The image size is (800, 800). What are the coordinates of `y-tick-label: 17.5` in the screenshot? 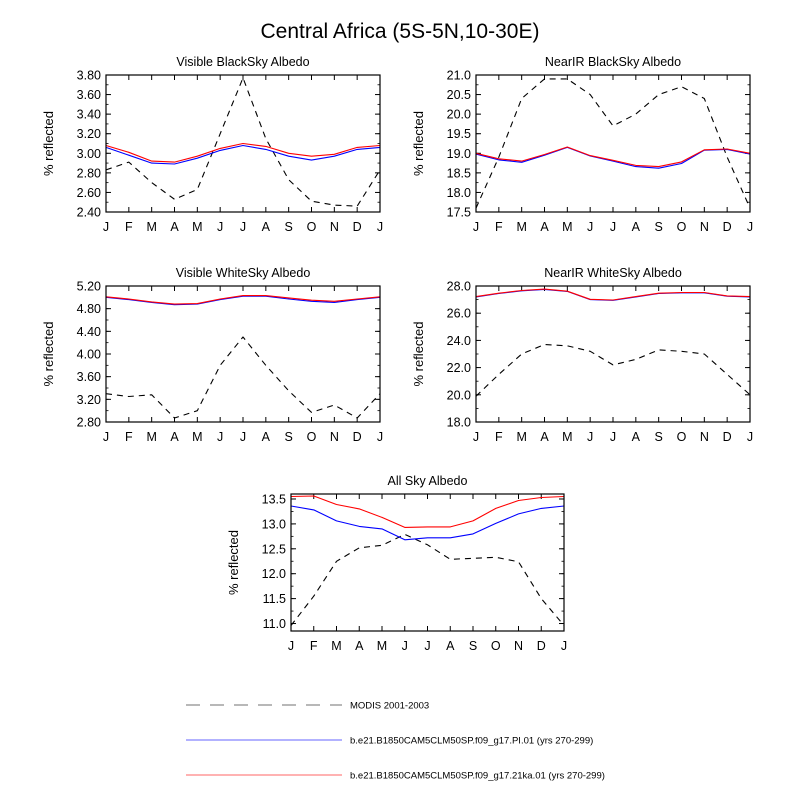 It's located at (459, 213).